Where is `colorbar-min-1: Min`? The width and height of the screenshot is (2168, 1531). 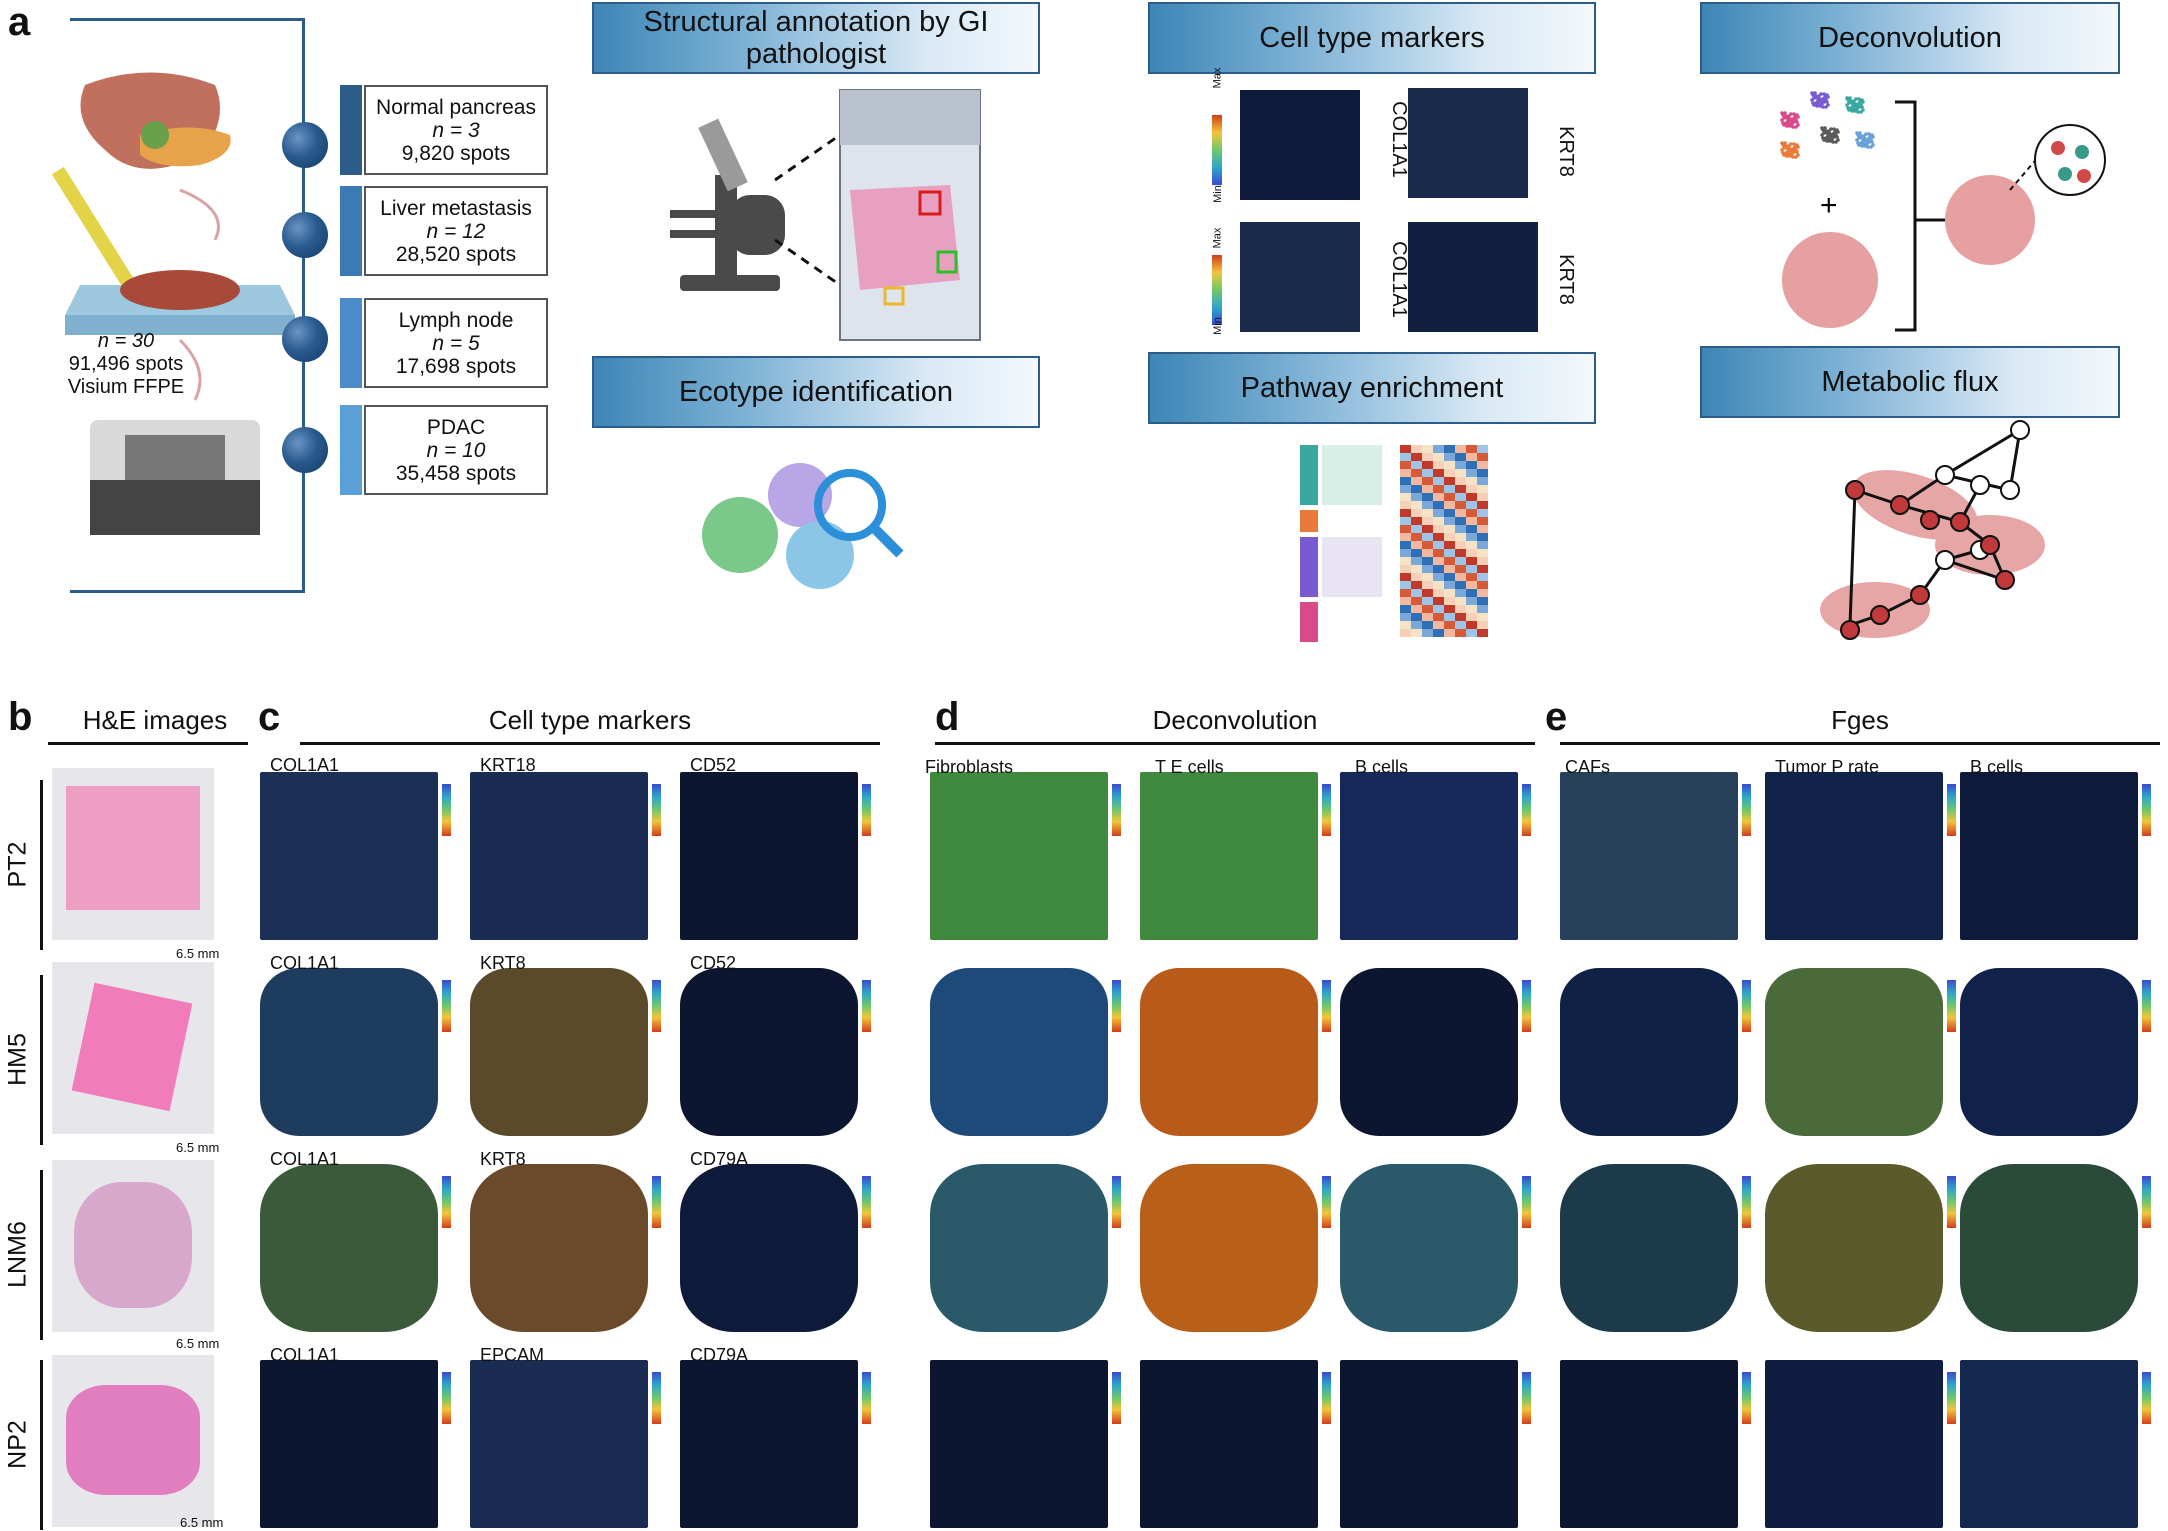 colorbar-min-1: Min is located at coordinates (1217, 194).